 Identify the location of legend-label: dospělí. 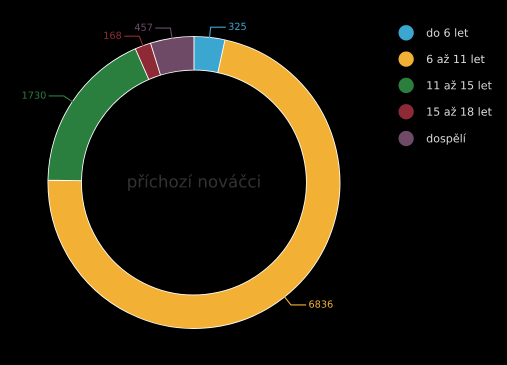
(446, 139).